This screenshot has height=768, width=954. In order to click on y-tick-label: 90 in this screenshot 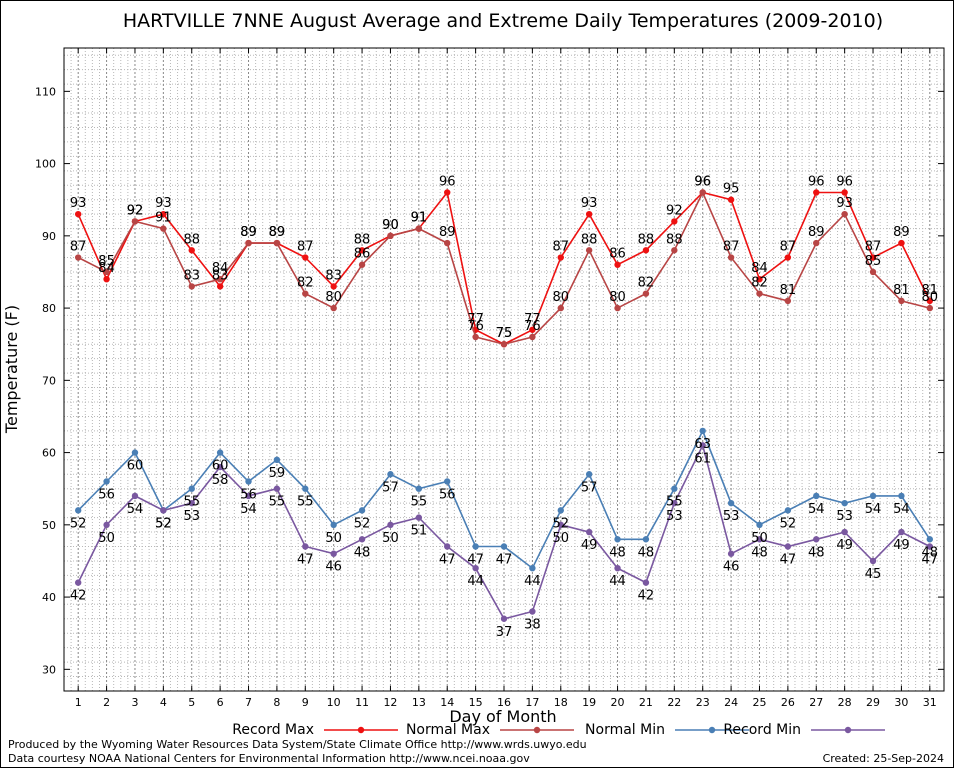, I will do `click(49, 236)`.